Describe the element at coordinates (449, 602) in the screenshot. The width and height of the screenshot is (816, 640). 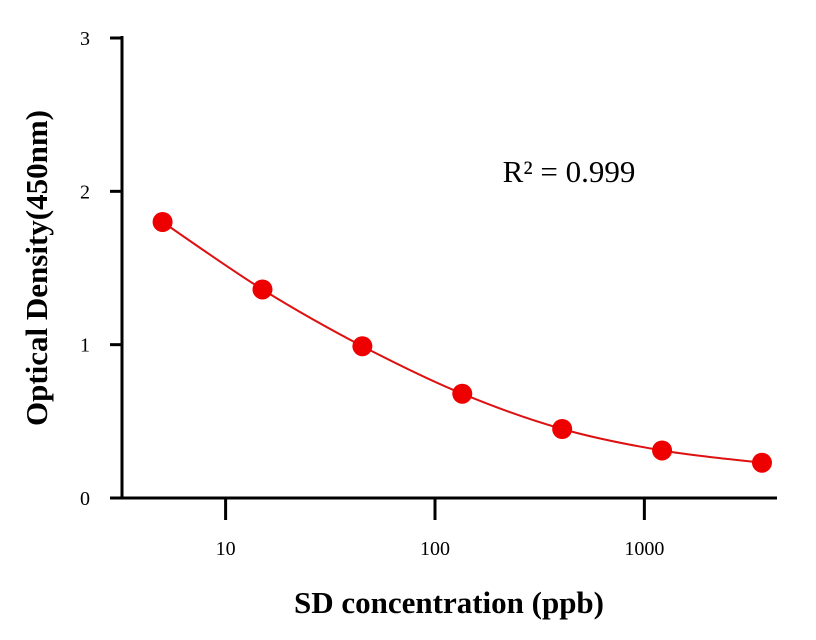
I see `x-axis-title: SD concentration (ppb)` at that location.